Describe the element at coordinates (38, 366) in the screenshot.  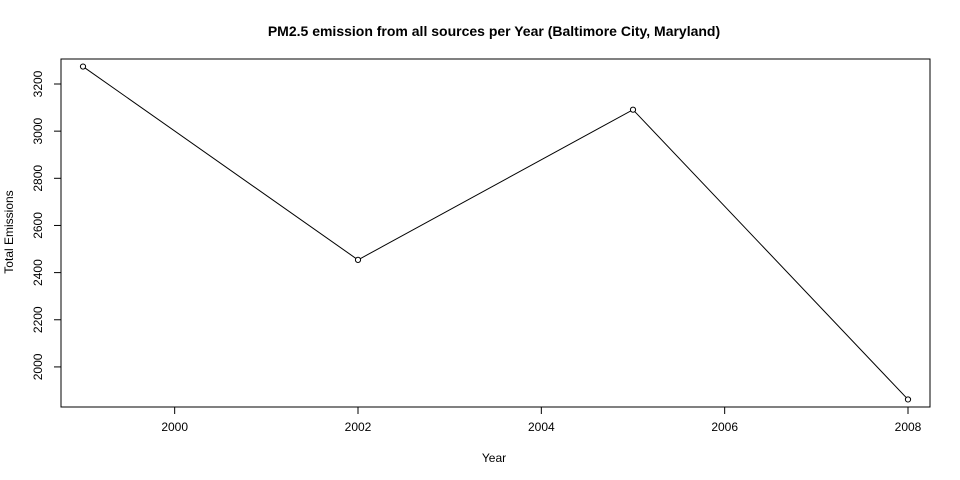
I see `y-tick-label: 2000` at that location.